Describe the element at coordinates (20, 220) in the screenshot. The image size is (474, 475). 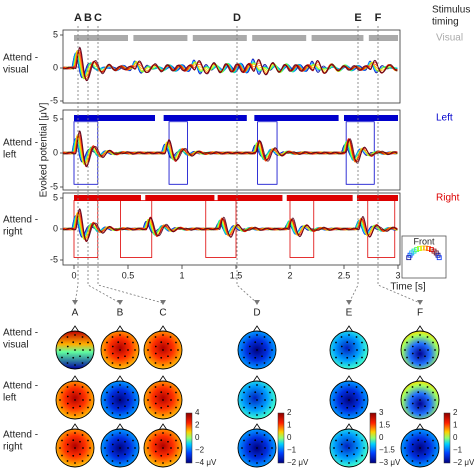
I see `row-label: Attend -` at that location.